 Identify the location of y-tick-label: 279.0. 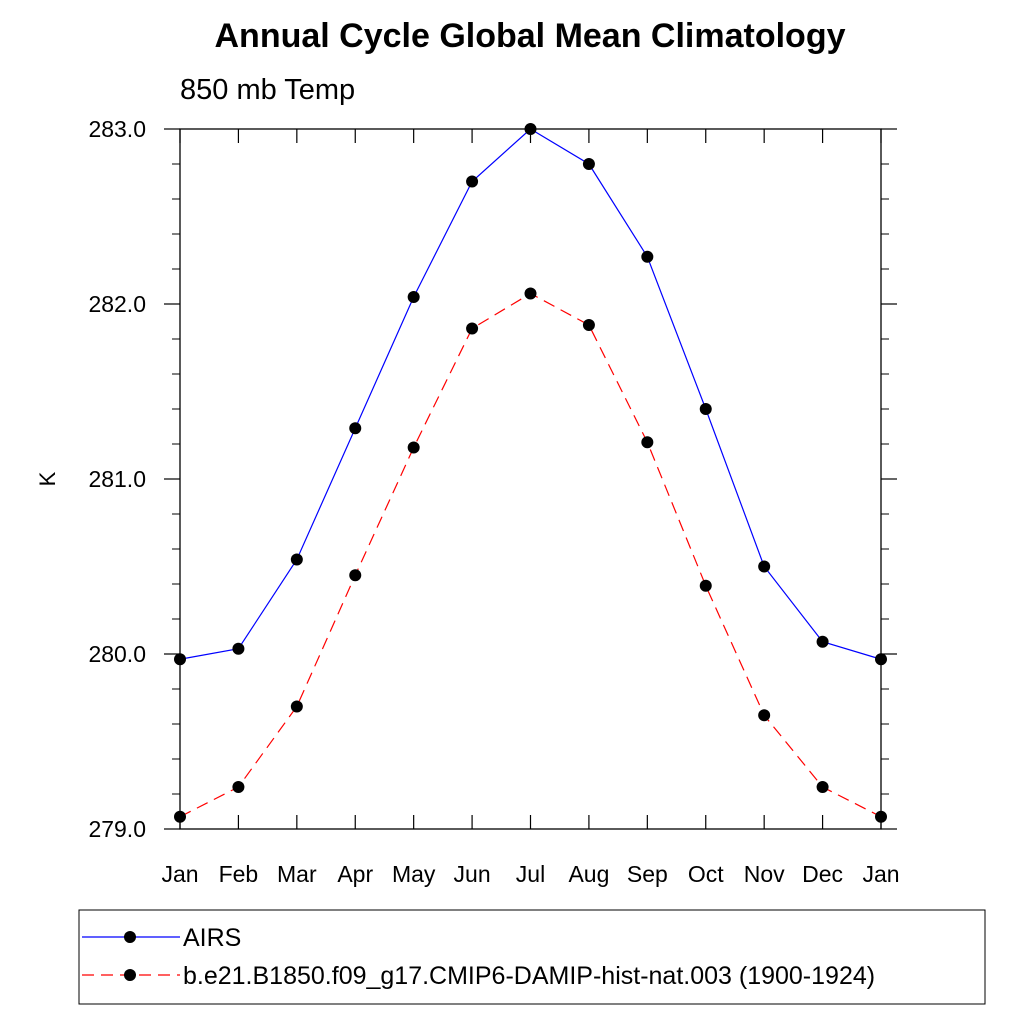
(117, 829).